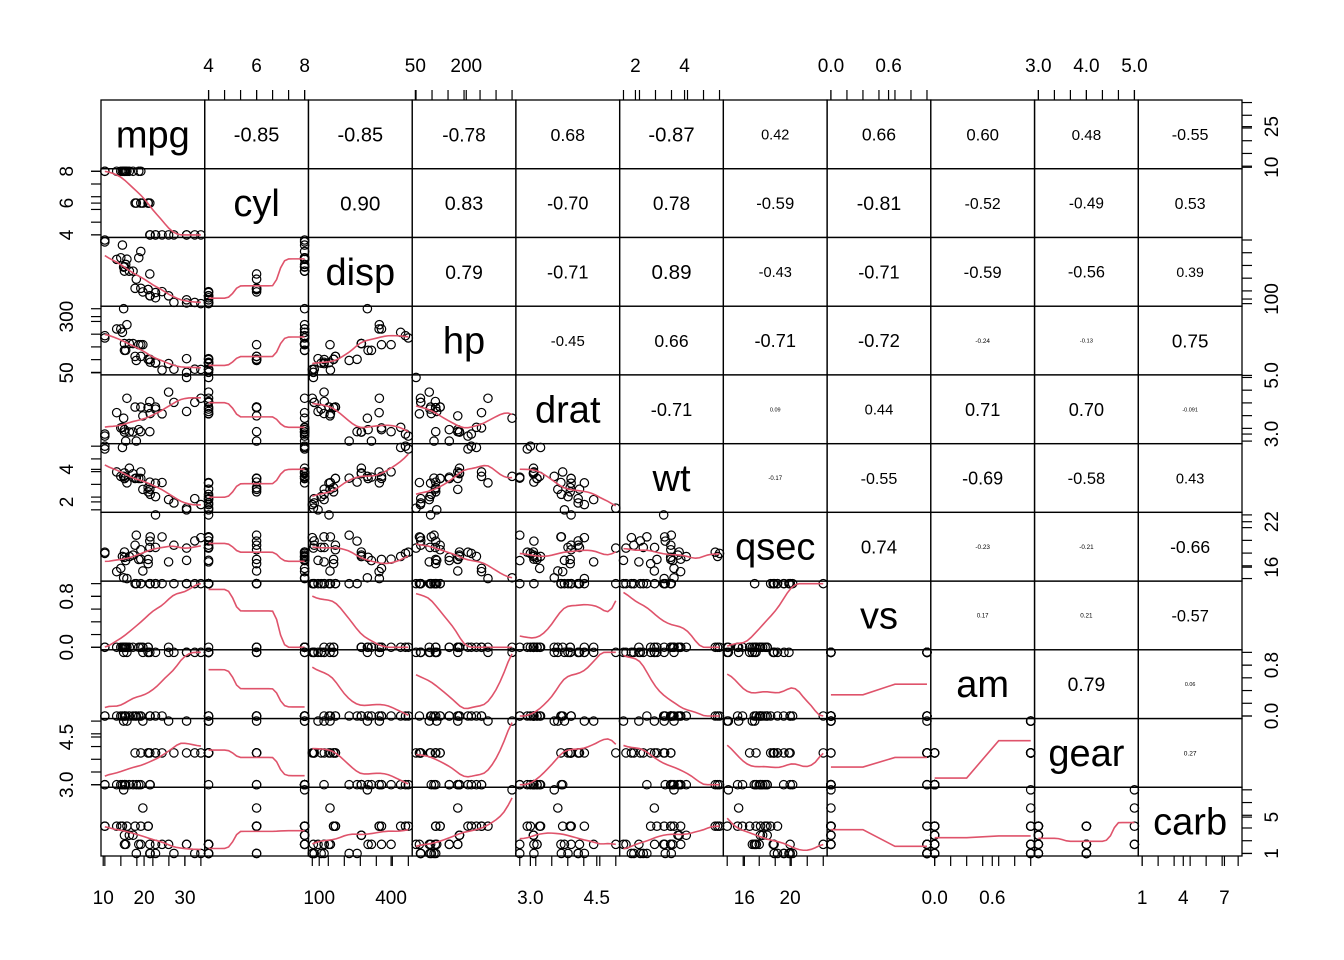  I want to click on panel-border-qsec-wt, so click(671, 546).